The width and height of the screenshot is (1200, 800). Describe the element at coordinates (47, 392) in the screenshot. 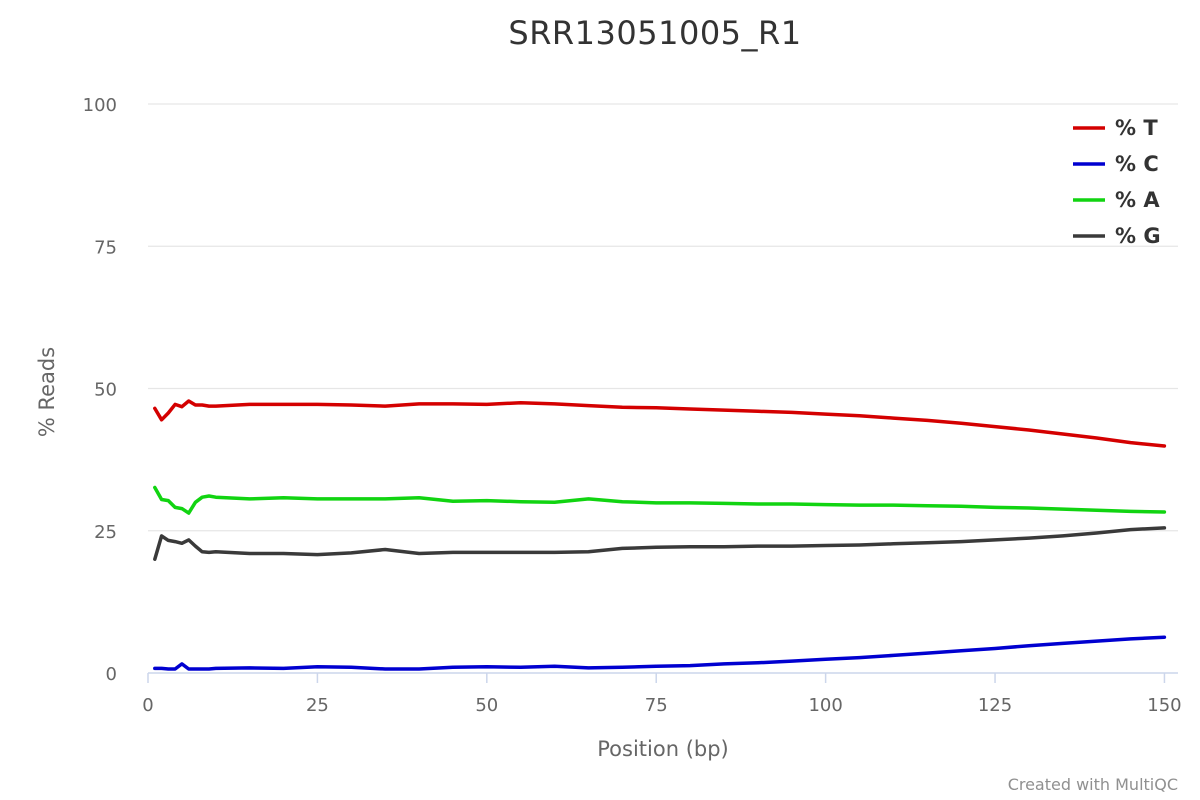

I see `y-axis-label: % Reads` at that location.